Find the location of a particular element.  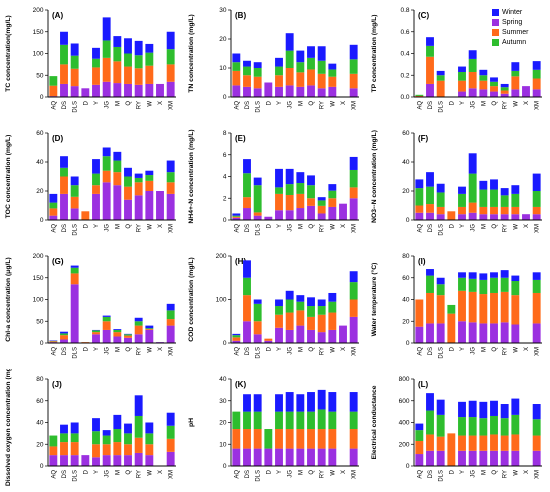

x-category-label: XM is located at coordinates (355, 228).